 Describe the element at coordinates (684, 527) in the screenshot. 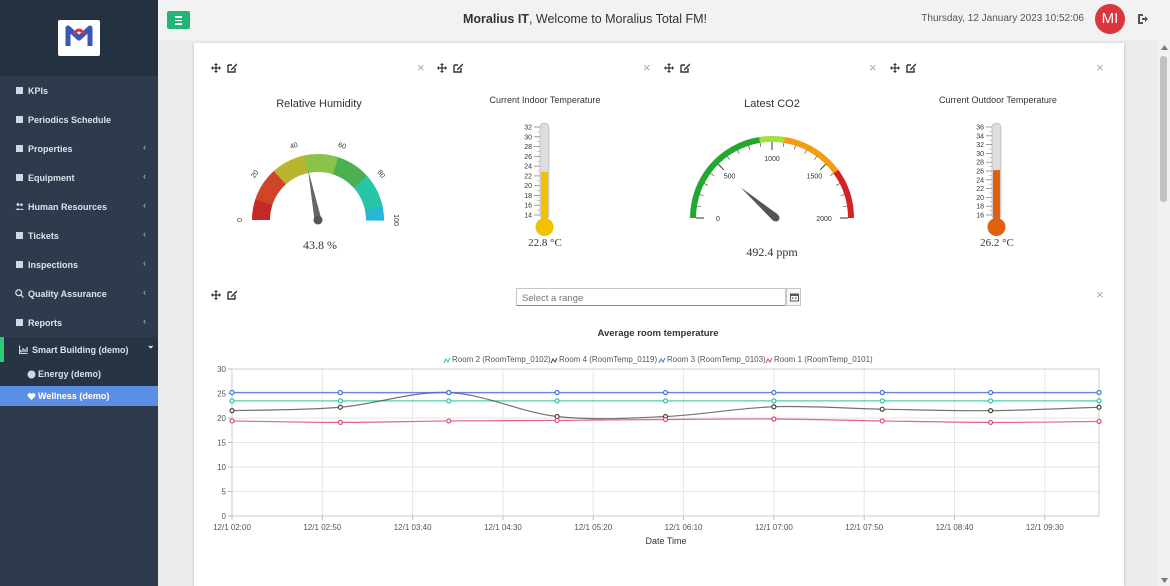

I see `x-tick-label: 12/1 06:10` at that location.